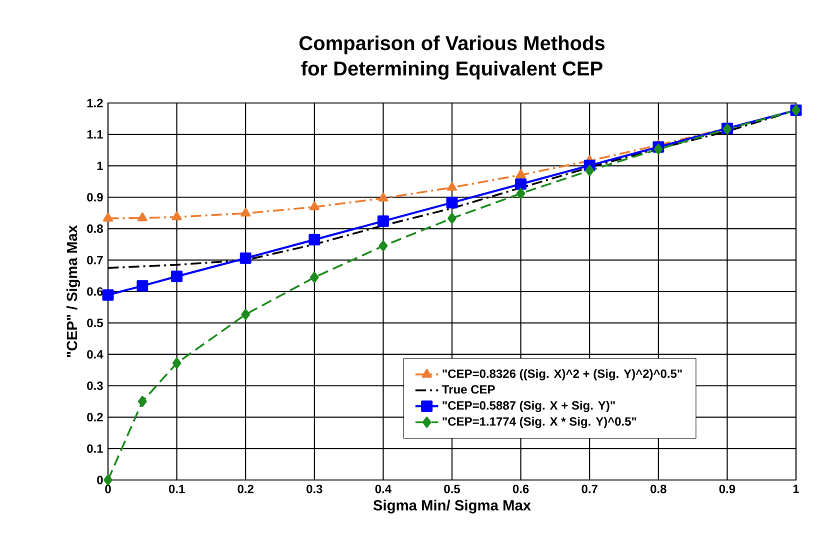  I want to click on x-tick-label: 0.6, so click(520, 489).